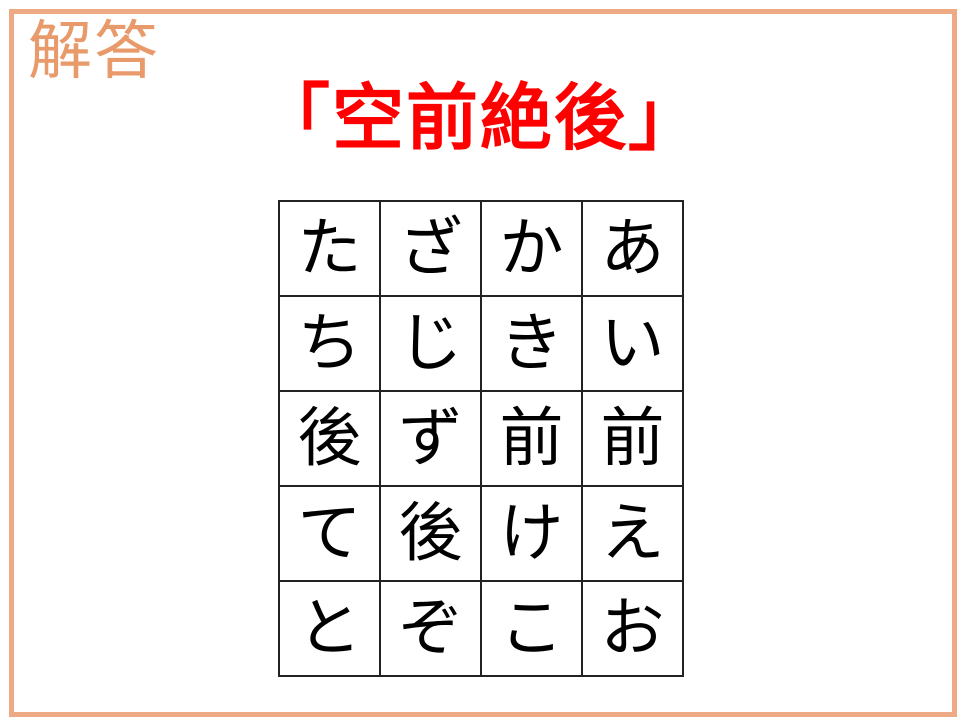  I want to click on grid-cell: か, so click(531, 248).